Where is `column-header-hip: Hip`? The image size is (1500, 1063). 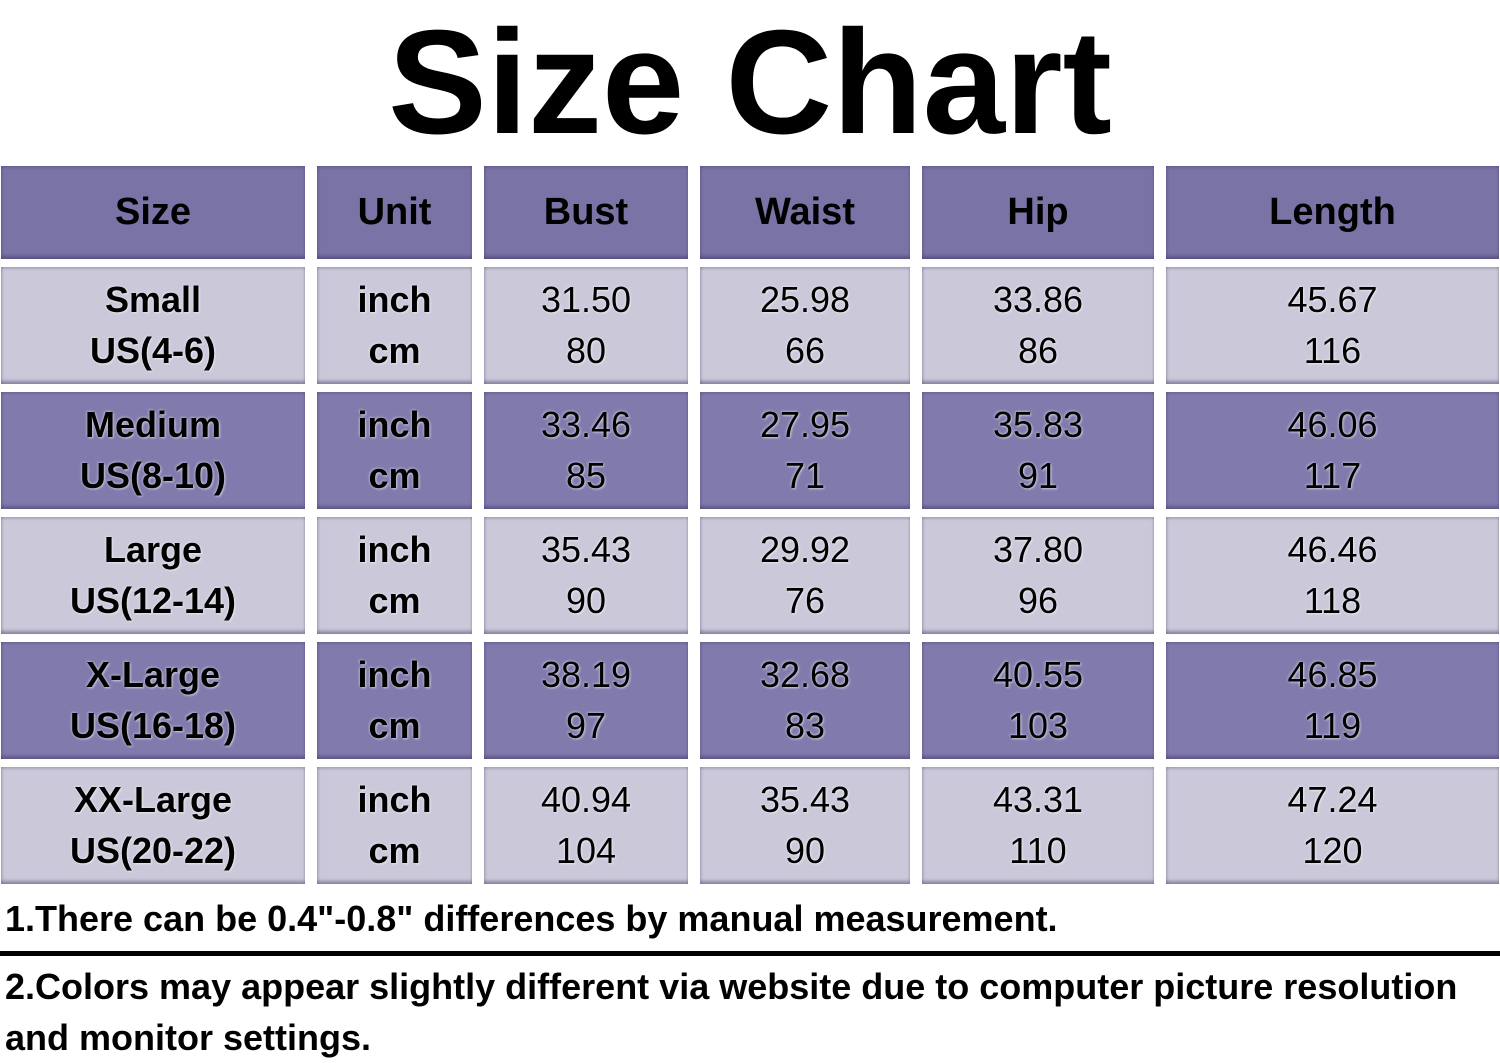
column-header-hip: Hip is located at coordinates (1038, 212).